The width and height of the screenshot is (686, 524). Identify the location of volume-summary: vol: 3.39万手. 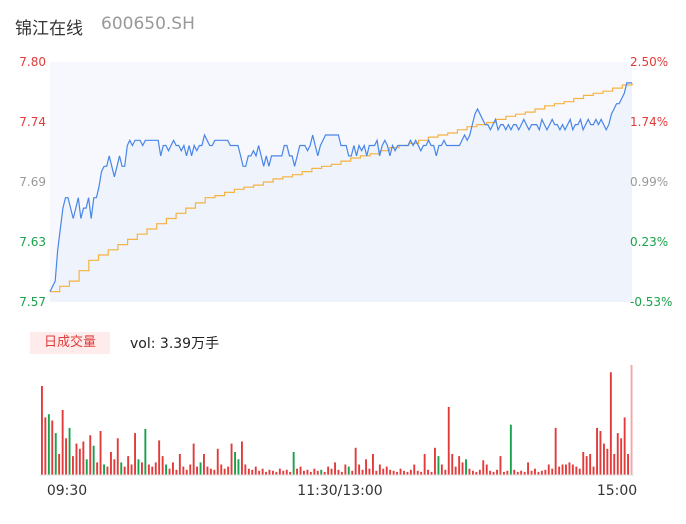
(175, 344).